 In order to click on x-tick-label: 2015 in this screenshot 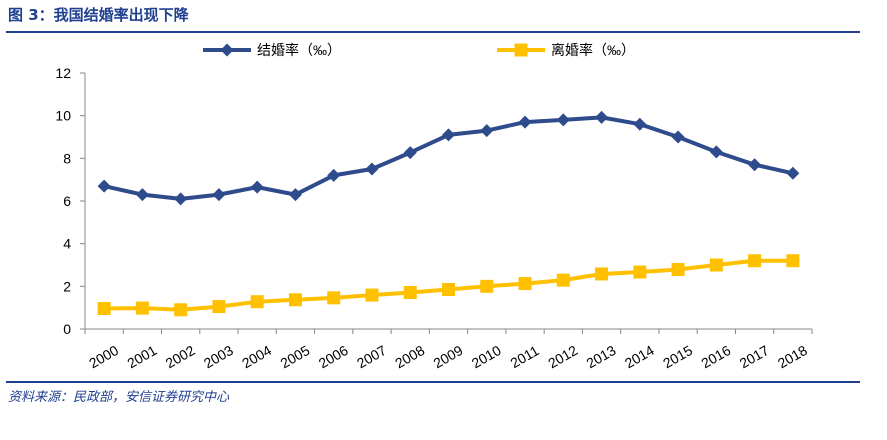, I will do `click(677, 357)`.